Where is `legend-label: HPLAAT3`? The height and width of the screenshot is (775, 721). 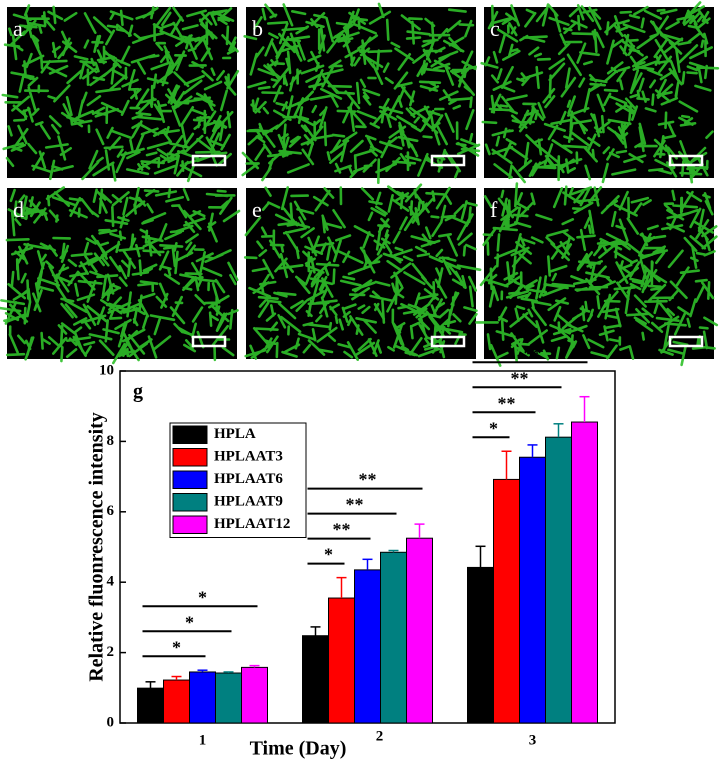 legend-label: HPLAAT3 is located at coordinates (248, 457).